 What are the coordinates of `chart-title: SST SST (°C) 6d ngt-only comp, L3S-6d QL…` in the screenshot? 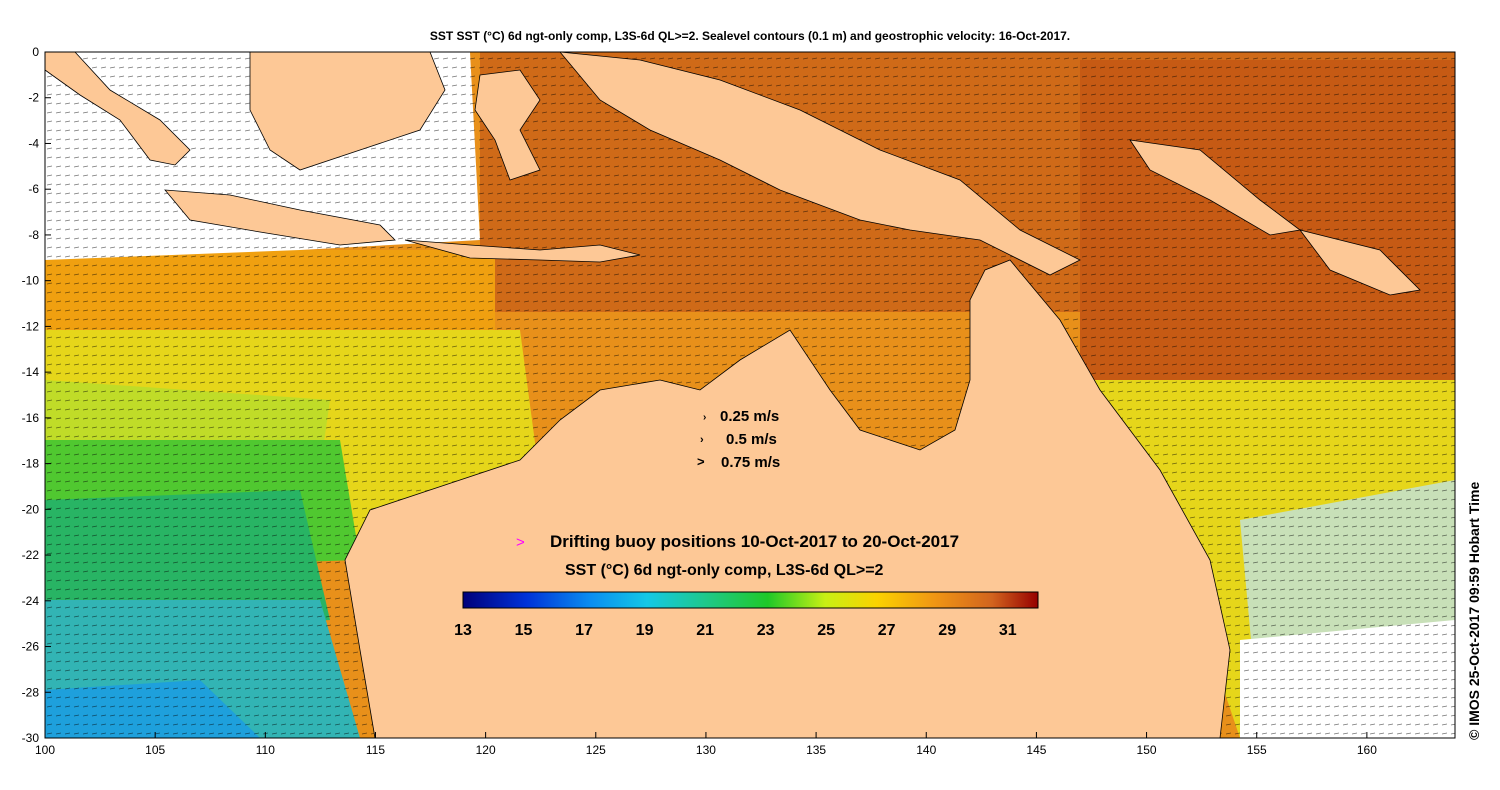 It's located at (750, 36).